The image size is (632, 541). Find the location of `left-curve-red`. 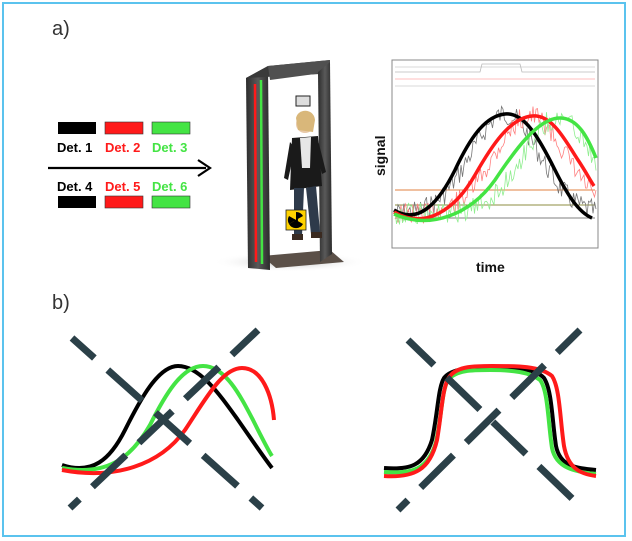

left-curve-red is located at coordinates (168, 420).